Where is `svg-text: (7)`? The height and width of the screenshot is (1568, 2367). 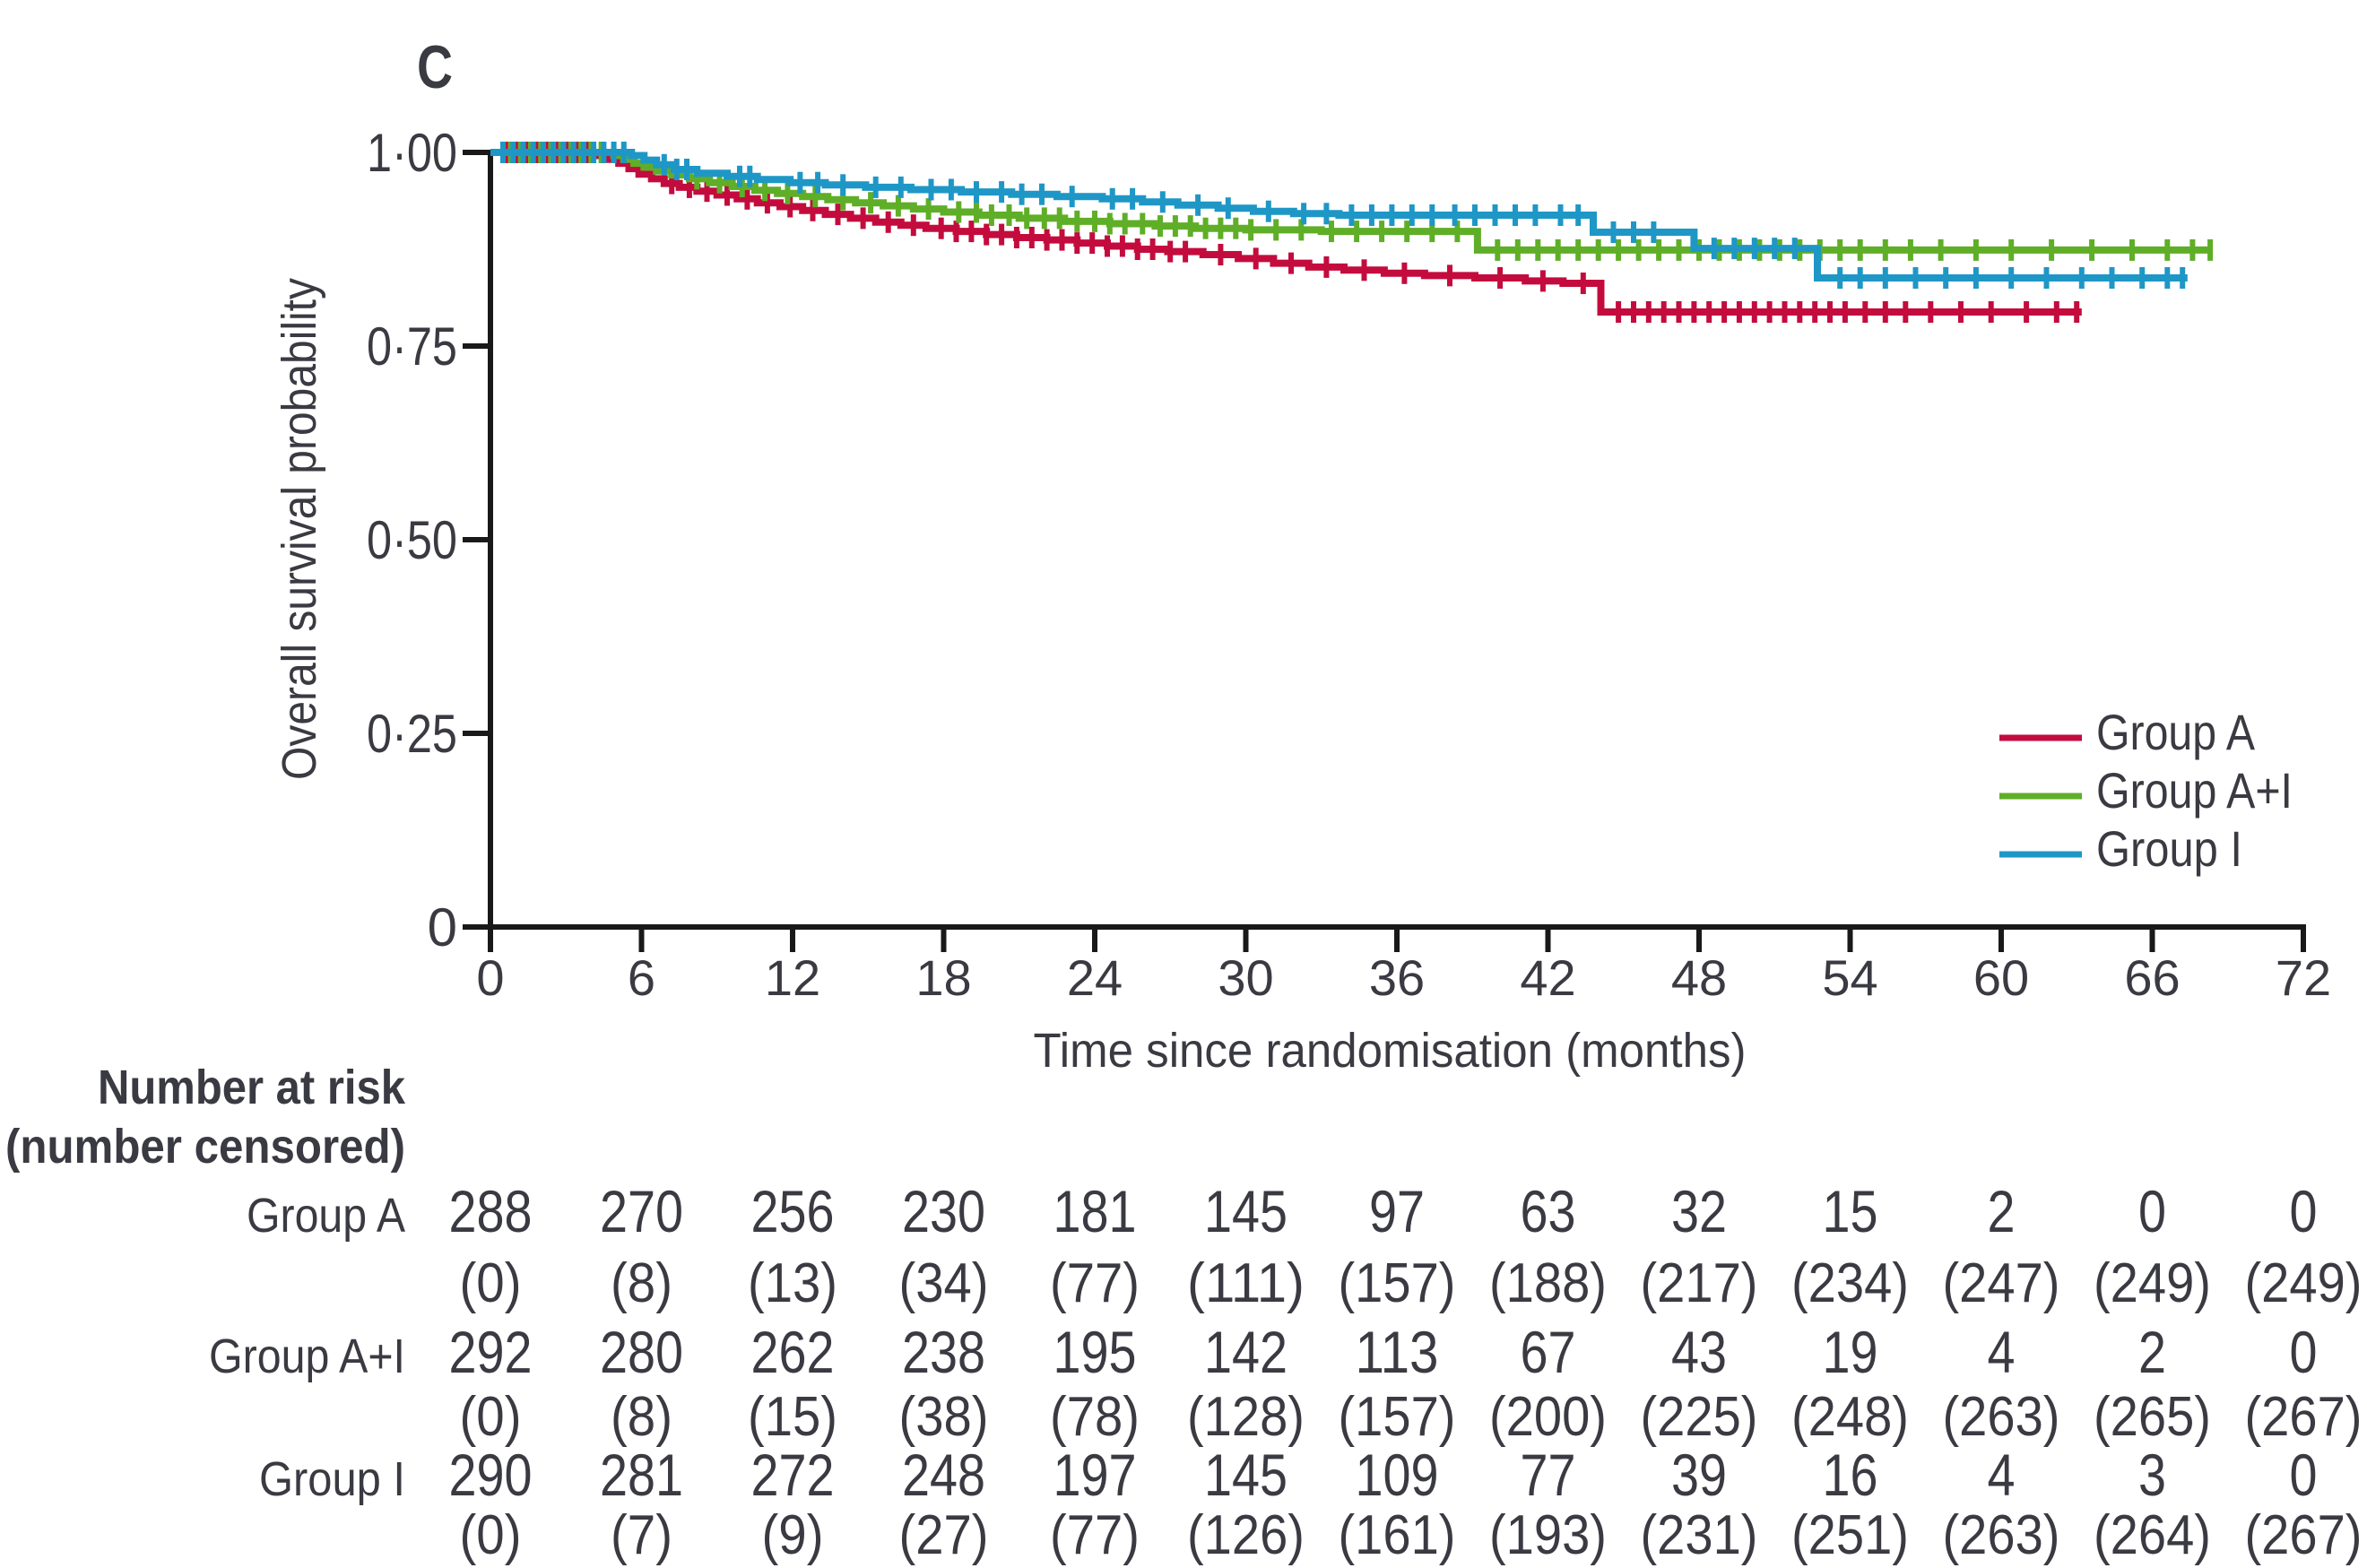 svg-text: (7) is located at coordinates (641, 1535).